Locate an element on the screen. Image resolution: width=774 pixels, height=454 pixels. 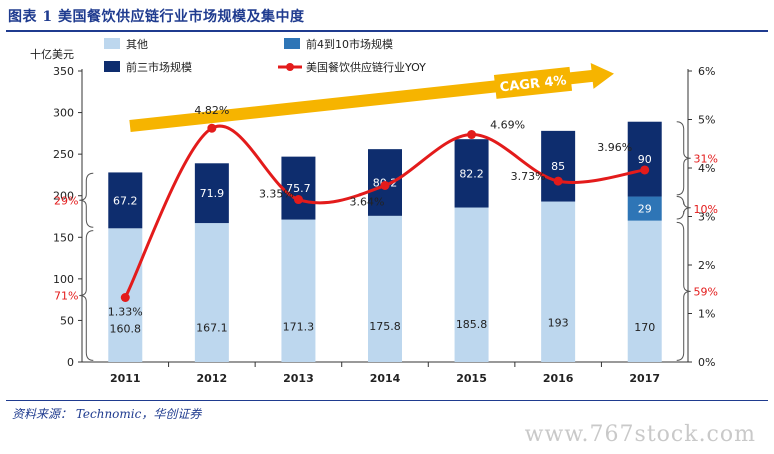
title-rule is located at coordinates (387, 31).